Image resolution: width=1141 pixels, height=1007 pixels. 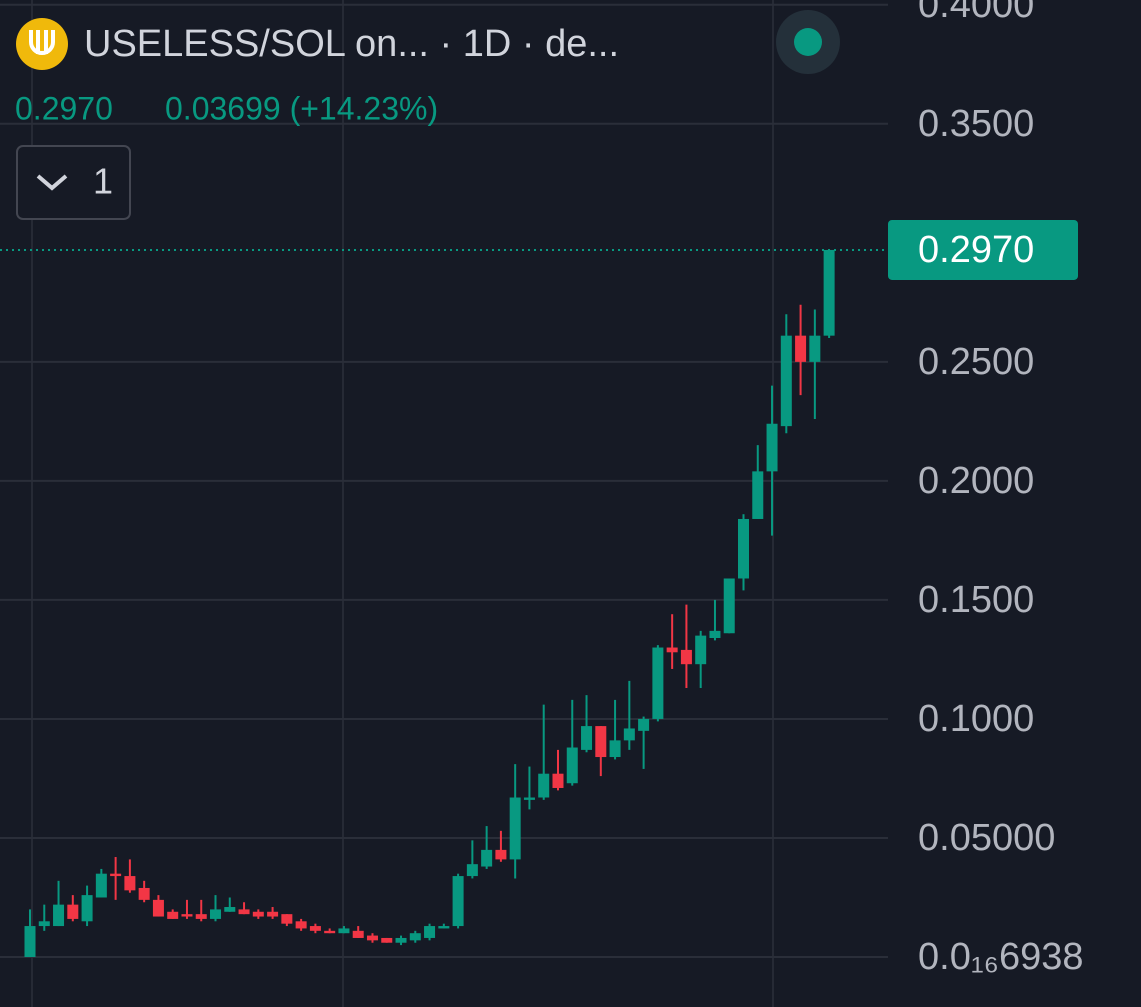 I want to click on y-tick-label: 0.3500, so click(x=976, y=124).